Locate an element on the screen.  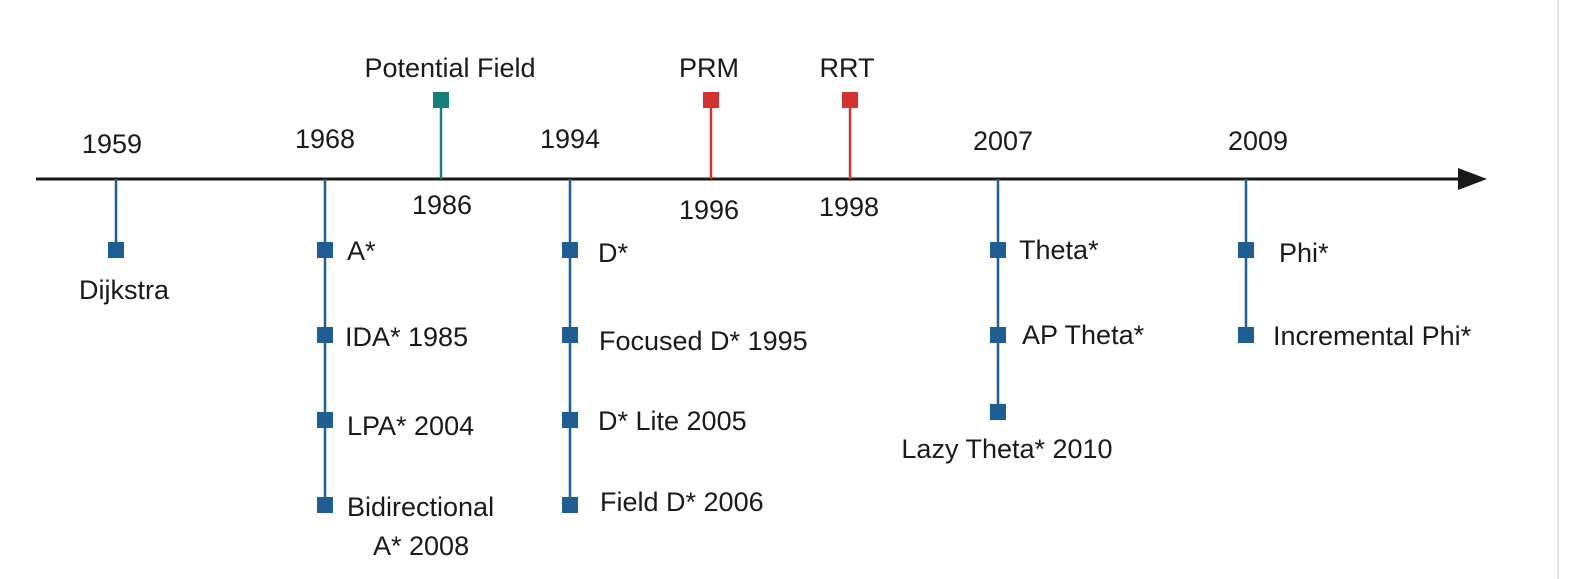
marker-theta-star is located at coordinates (998, 250).